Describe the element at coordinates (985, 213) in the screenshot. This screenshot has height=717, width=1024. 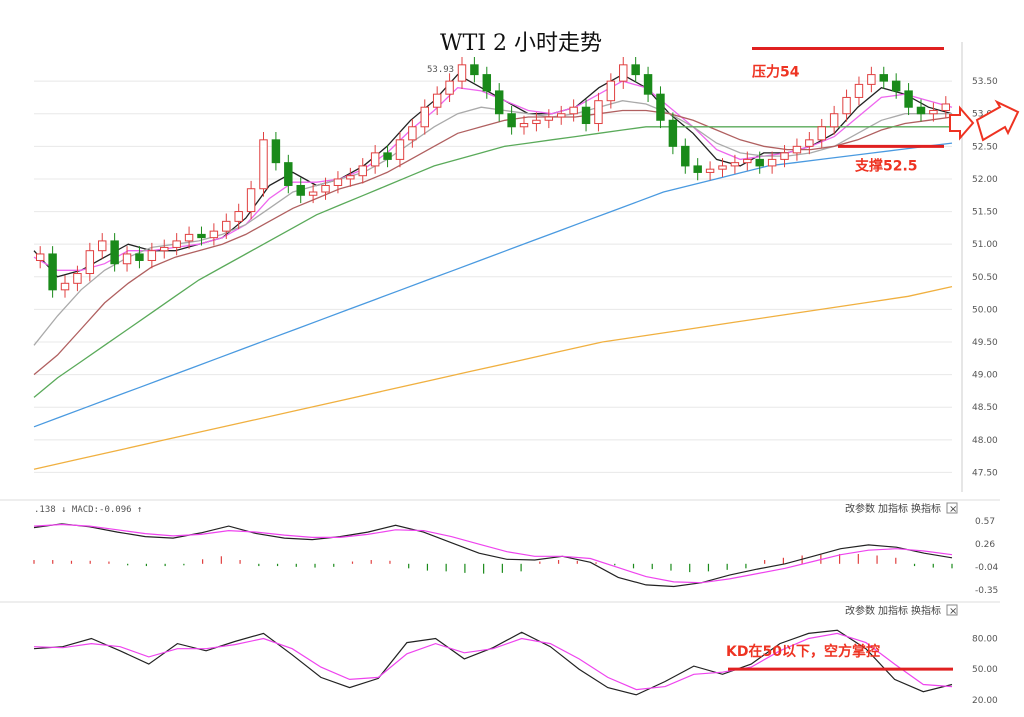
I see `y-tick-label: 51.50` at that location.